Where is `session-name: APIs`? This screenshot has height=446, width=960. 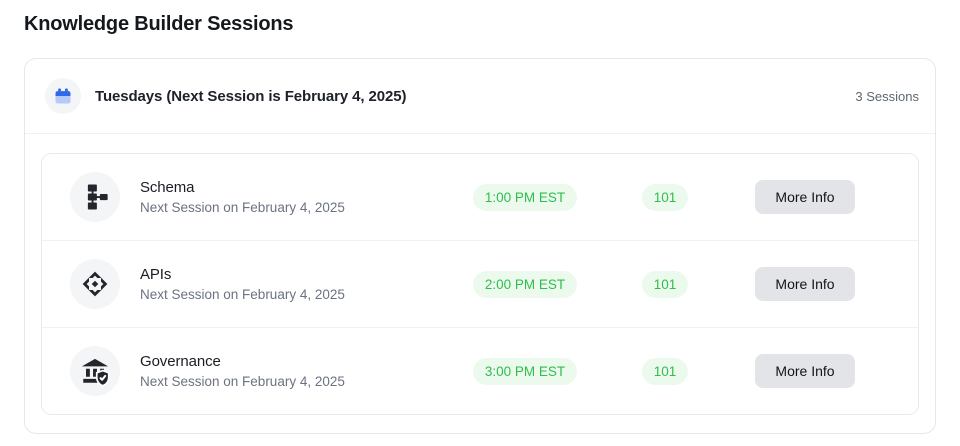 session-name: APIs is located at coordinates (156, 274).